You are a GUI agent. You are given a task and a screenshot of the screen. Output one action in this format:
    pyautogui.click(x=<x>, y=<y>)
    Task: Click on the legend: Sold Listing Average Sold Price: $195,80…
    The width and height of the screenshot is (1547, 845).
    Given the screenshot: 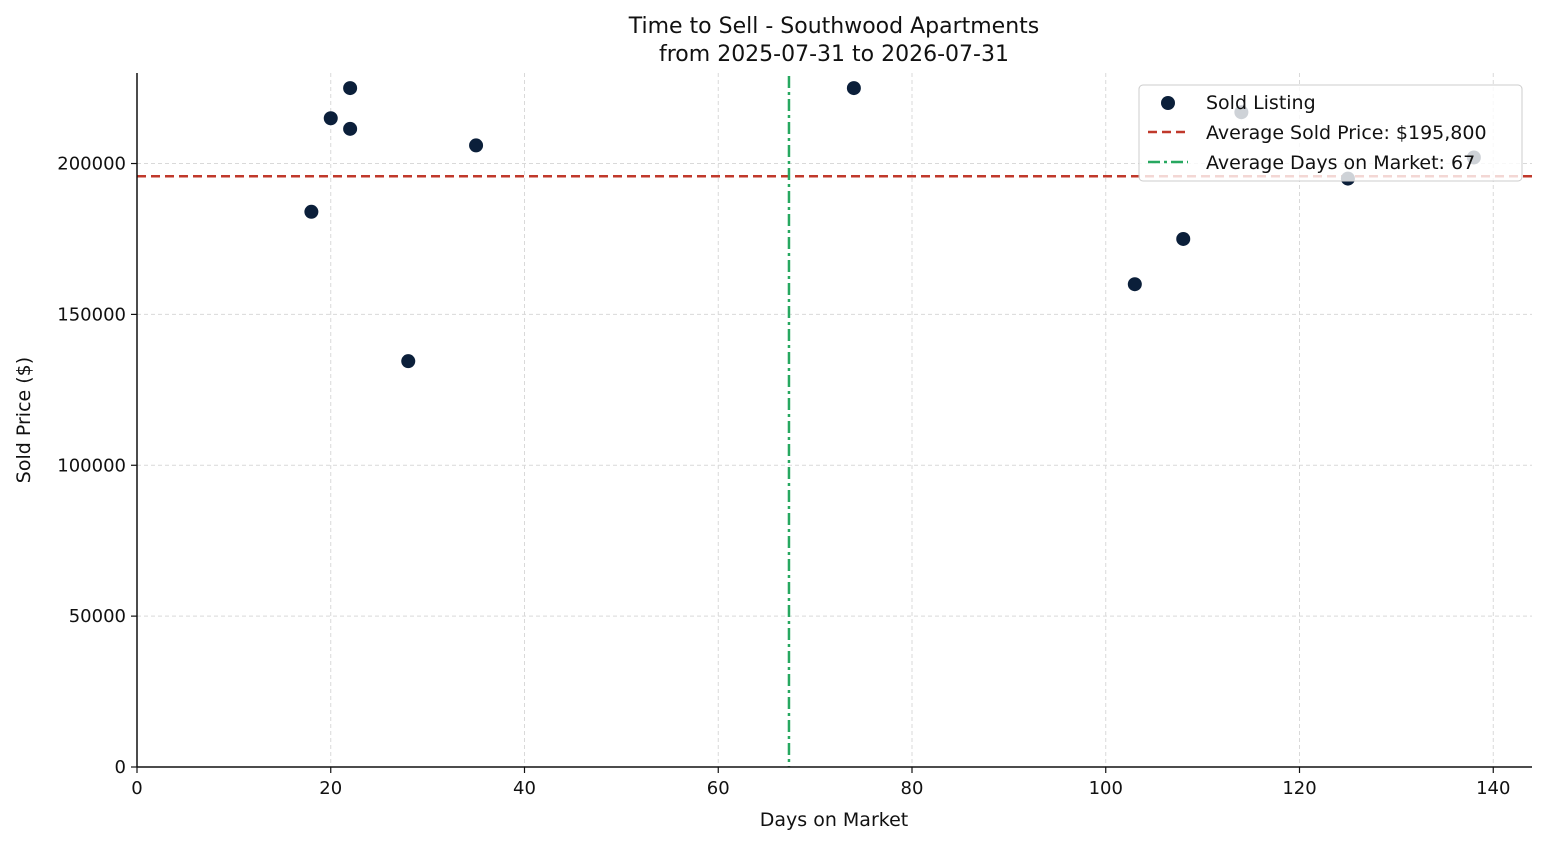 What is the action you would take?
    pyautogui.click(x=1330, y=133)
    